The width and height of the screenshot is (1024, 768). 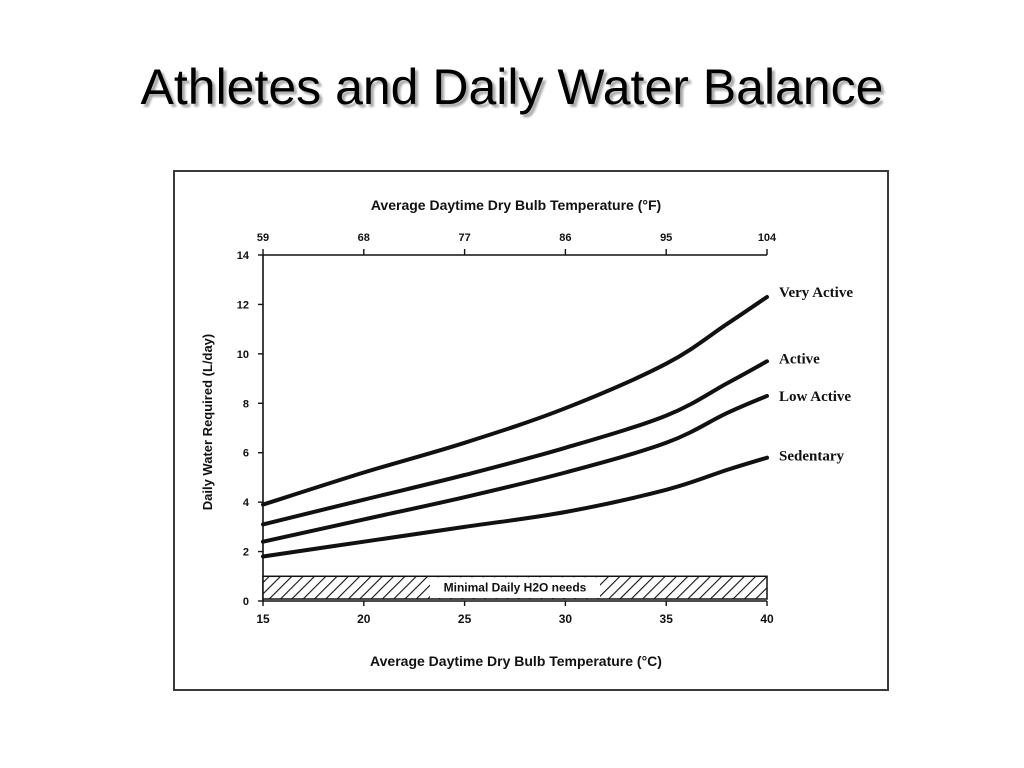 What do you see at coordinates (246, 404) in the screenshot?
I see `y-tick-label: 8` at bounding box center [246, 404].